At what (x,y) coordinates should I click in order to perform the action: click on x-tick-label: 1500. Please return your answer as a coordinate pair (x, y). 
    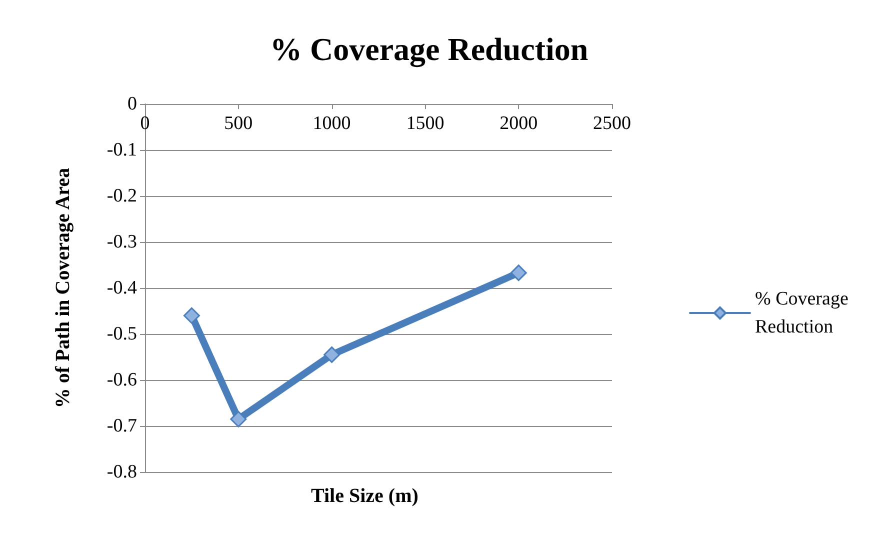
    Looking at the image, I should click on (425, 123).